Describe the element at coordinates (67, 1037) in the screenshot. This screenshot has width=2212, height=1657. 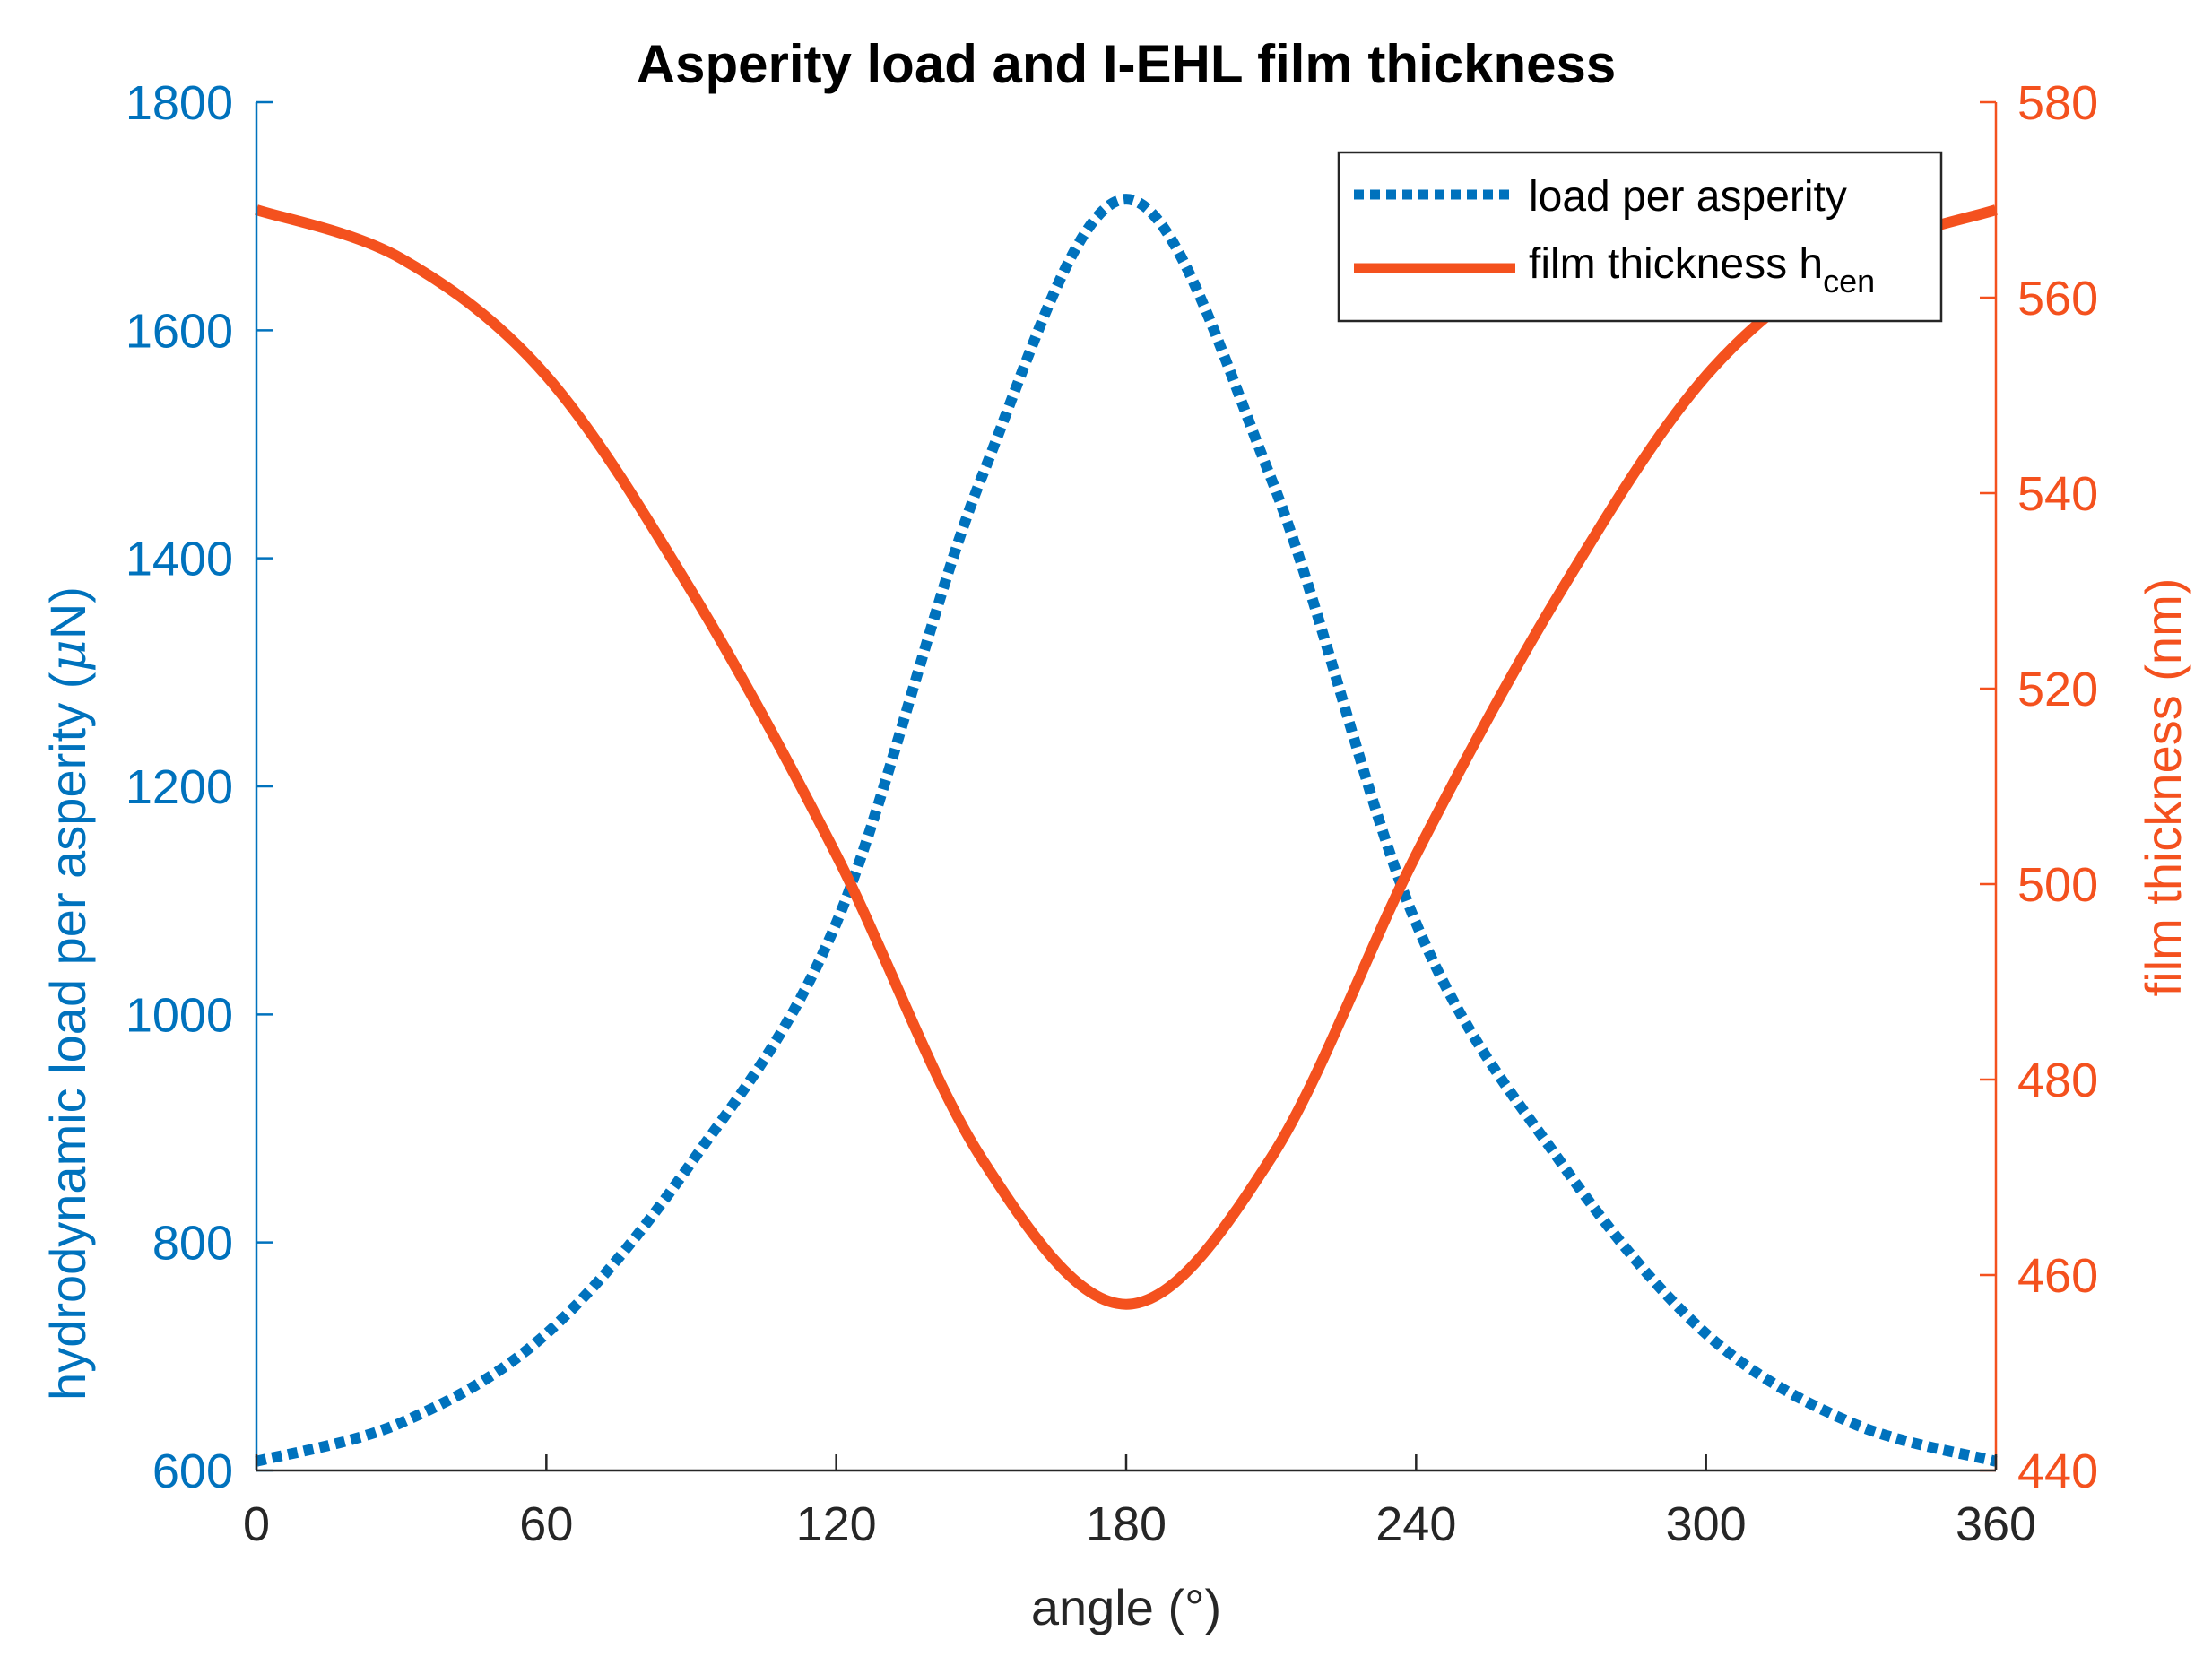
I see `left-y-axis-label-main: hydrodynamic load per asperity (` at that location.